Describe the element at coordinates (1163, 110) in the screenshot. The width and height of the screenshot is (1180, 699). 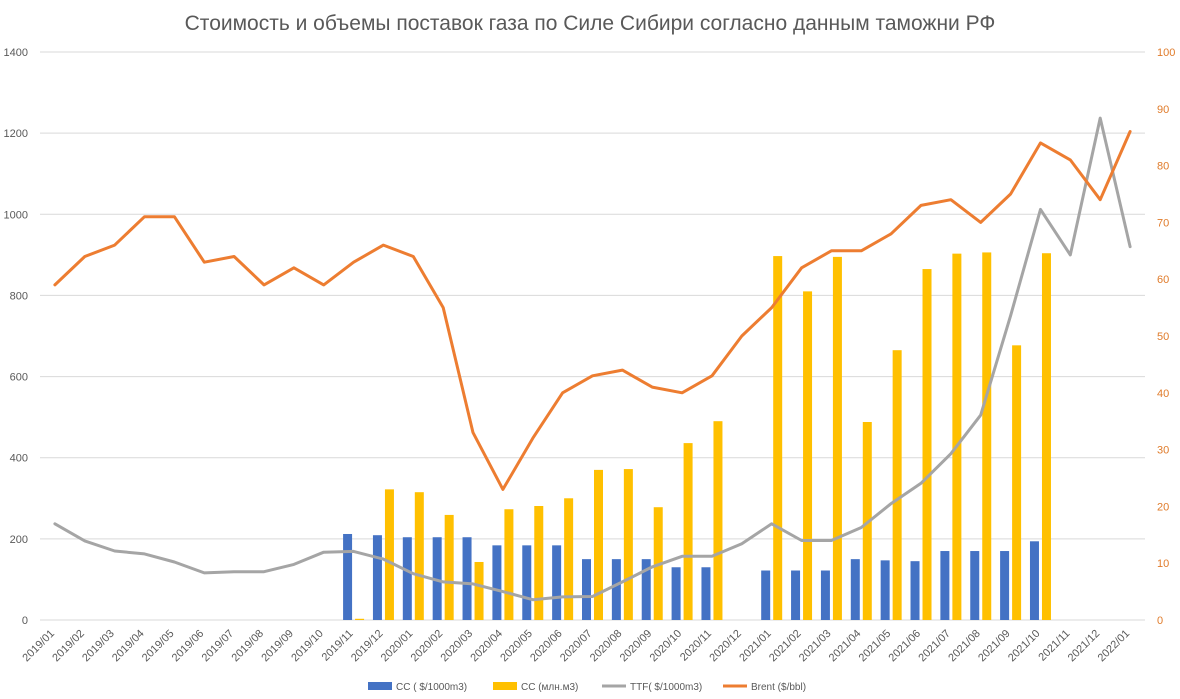
I see `y-right-tick-label: 90` at that location.